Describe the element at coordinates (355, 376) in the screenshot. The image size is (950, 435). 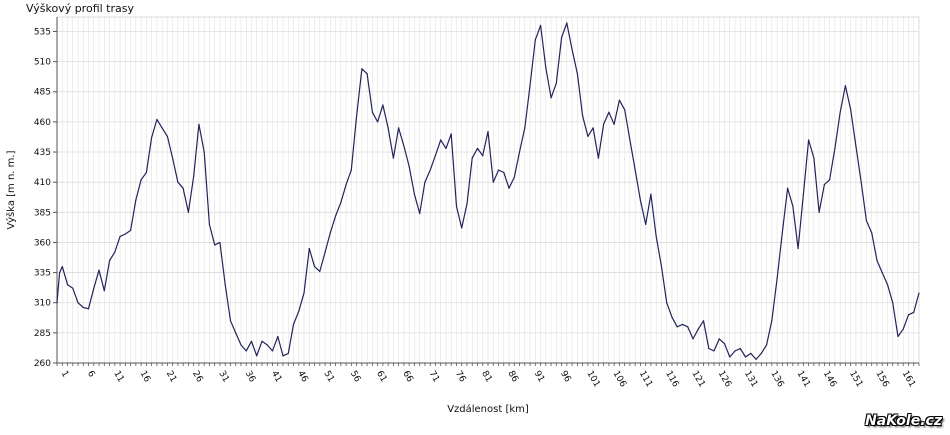
I see `x-tick-label: 56` at that location.